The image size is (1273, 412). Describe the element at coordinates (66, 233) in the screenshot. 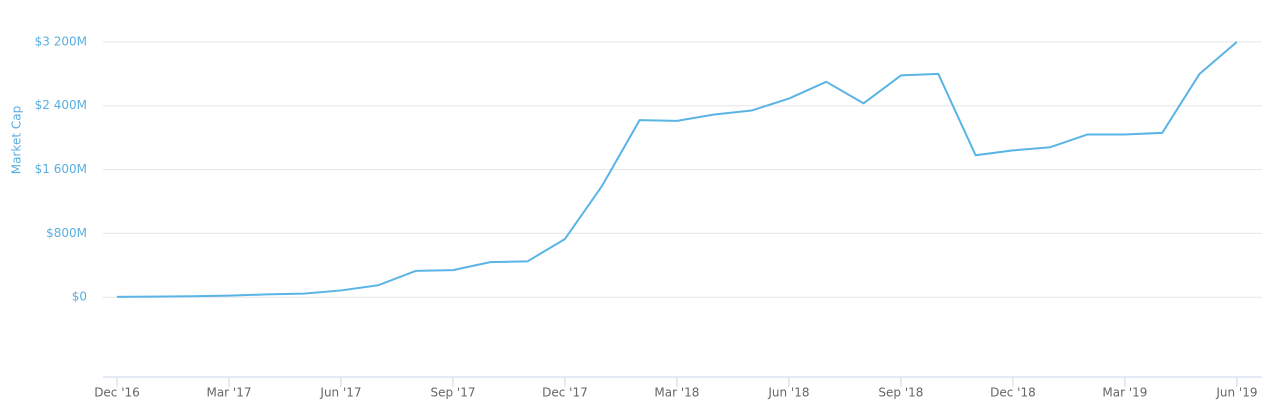

I see `y-tick-label: $800M` at that location.